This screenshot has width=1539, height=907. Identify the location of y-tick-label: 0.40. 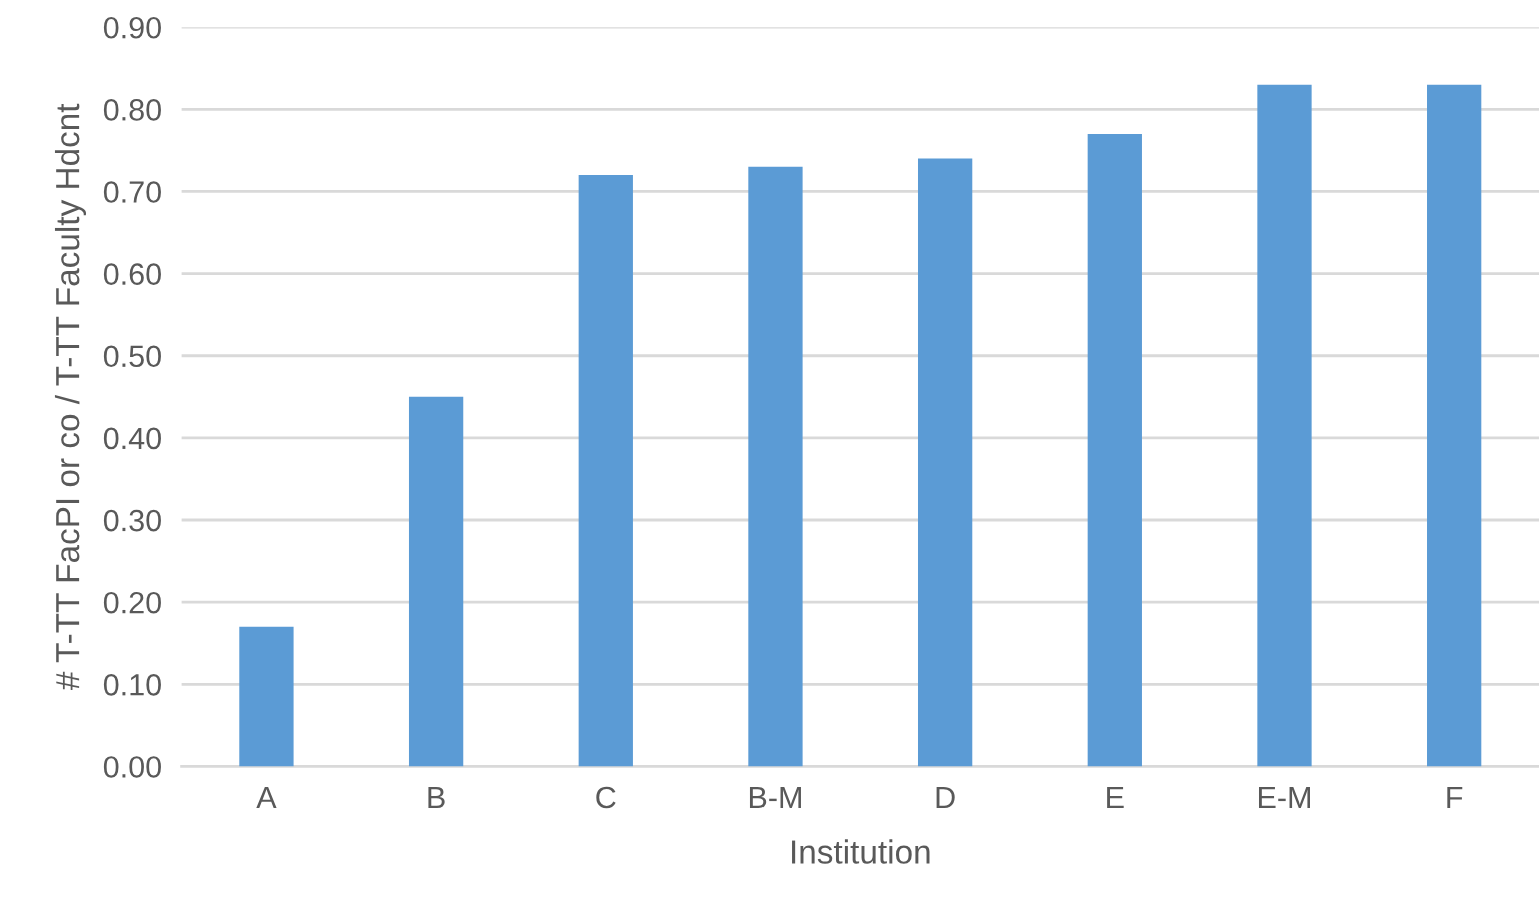
(132, 438).